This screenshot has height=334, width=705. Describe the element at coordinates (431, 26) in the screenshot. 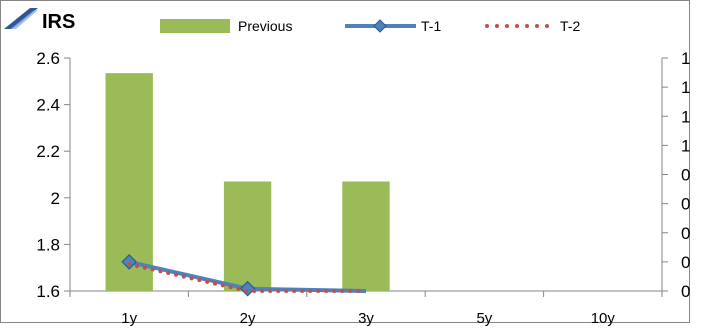

I see `legend-label-t1: T-1` at that location.